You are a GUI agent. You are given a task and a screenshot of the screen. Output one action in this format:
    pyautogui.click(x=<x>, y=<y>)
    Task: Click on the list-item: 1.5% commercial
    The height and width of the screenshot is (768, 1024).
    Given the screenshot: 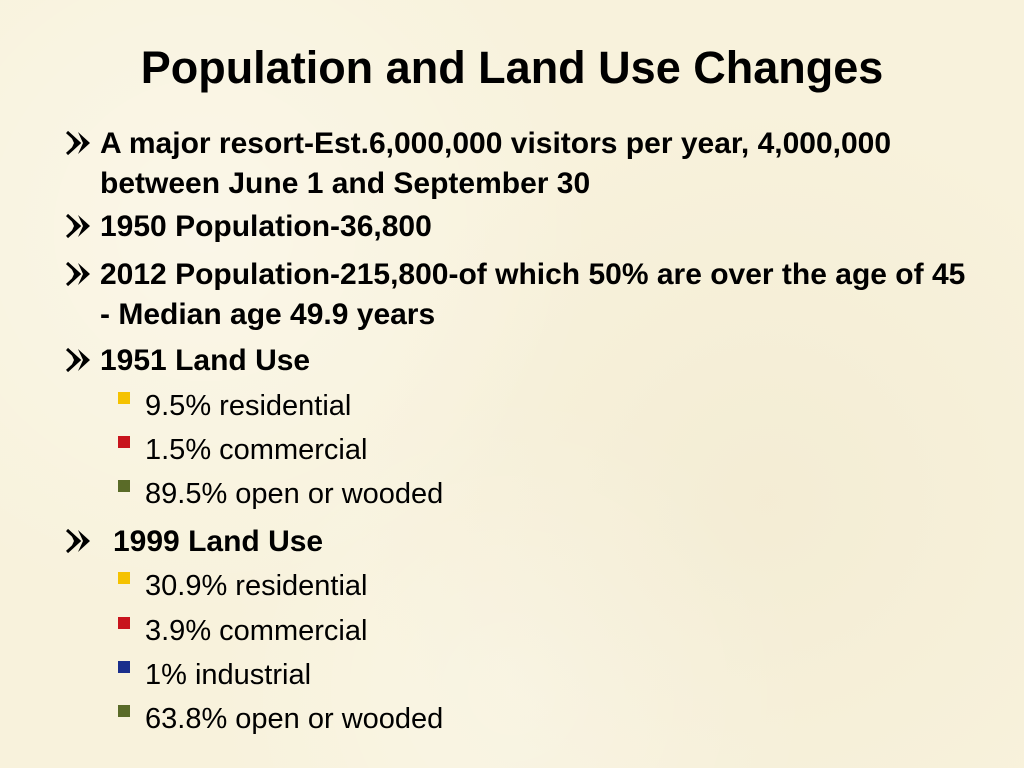 What is the action you would take?
    pyautogui.click(x=241, y=450)
    